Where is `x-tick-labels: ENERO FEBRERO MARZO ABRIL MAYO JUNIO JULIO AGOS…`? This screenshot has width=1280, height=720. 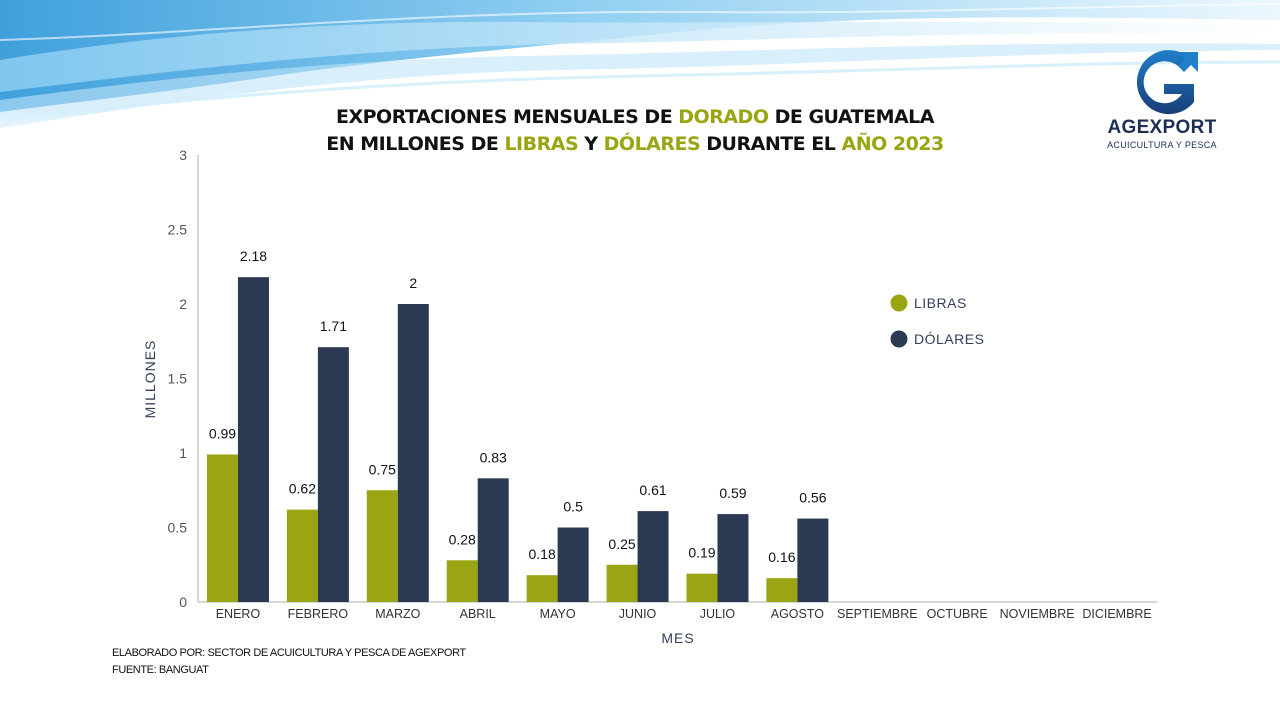 x-tick-labels: ENERO FEBRERO MARZO ABRIL MAYO JUNIO JULIO AGOS… is located at coordinates (684, 614).